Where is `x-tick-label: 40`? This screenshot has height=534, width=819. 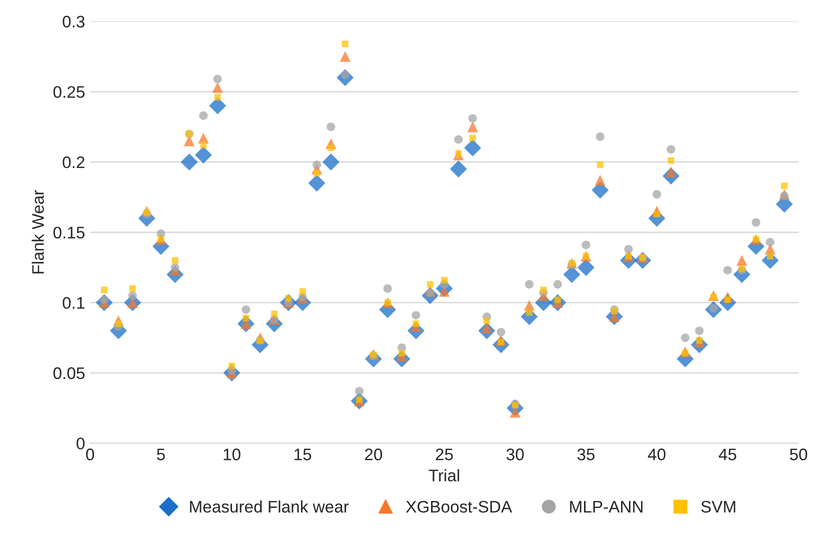
x-tick-label: 40 is located at coordinates (657, 454).